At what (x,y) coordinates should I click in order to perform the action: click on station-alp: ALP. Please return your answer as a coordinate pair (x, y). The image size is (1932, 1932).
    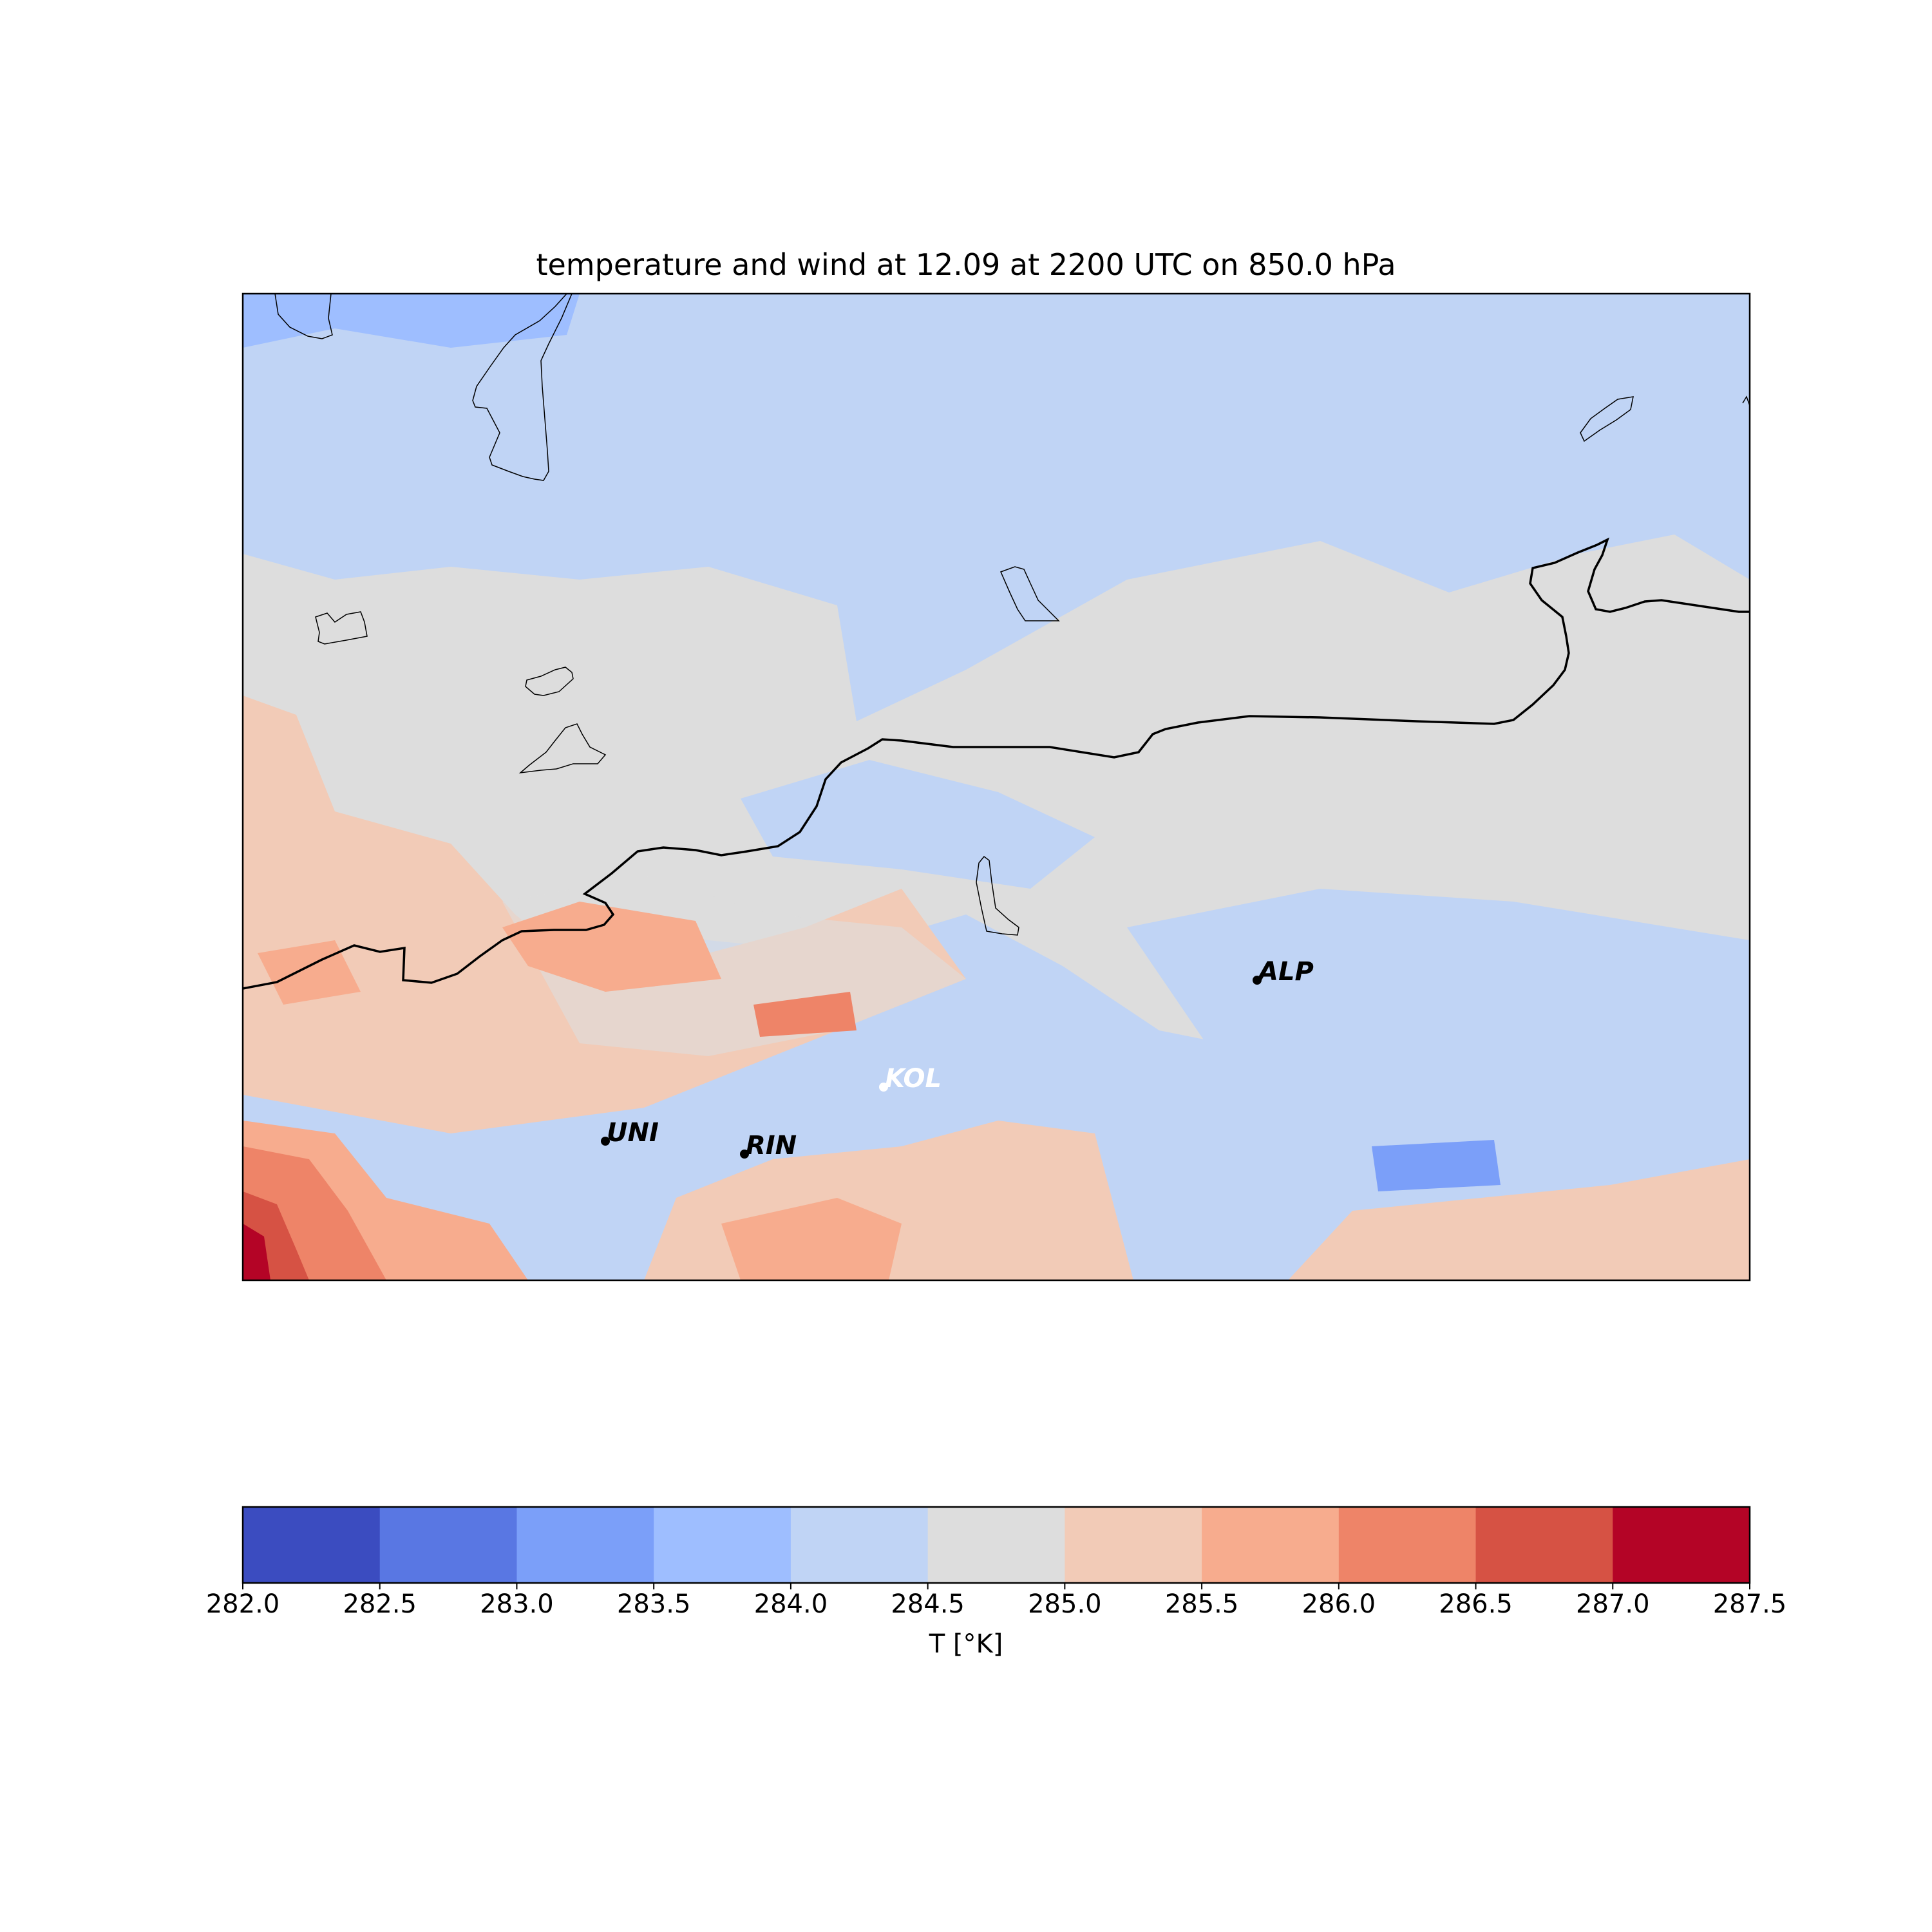
    Looking at the image, I should click on (1284, 972).